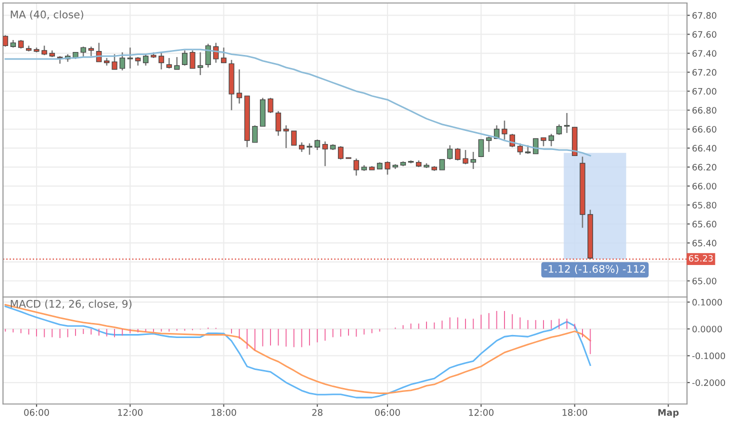 This screenshot has width=730, height=421. I want to click on text: MA (40, close), so click(47, 15).